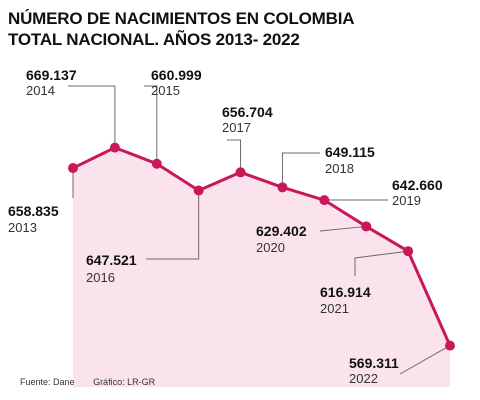 The height and width of the screenshot is (400, 480). I want to click on leader-line-2022, so click(425, 360).